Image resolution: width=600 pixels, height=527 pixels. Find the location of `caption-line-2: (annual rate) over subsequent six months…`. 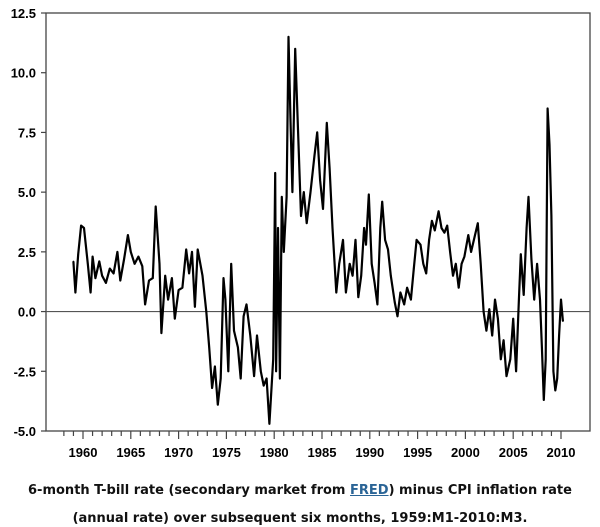

caption-line-2: (annual rate) over subsequent six months… is located at coordinates (300, 518).